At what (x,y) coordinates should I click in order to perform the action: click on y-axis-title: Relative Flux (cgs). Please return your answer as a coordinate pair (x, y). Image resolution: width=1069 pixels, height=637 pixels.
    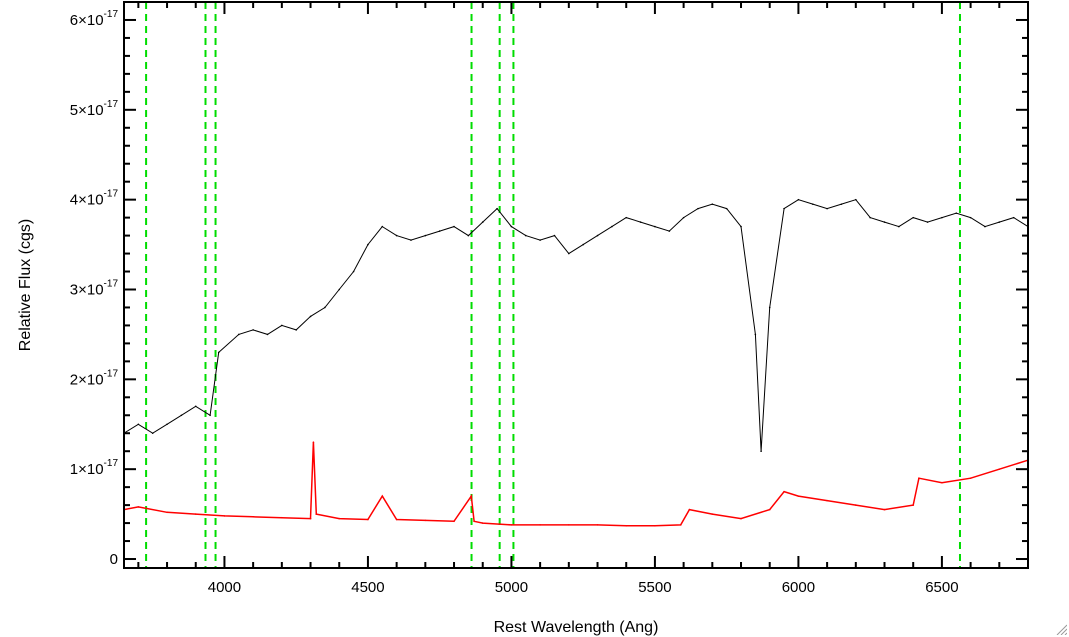
    Looking at the image, I should click on (25, 285).